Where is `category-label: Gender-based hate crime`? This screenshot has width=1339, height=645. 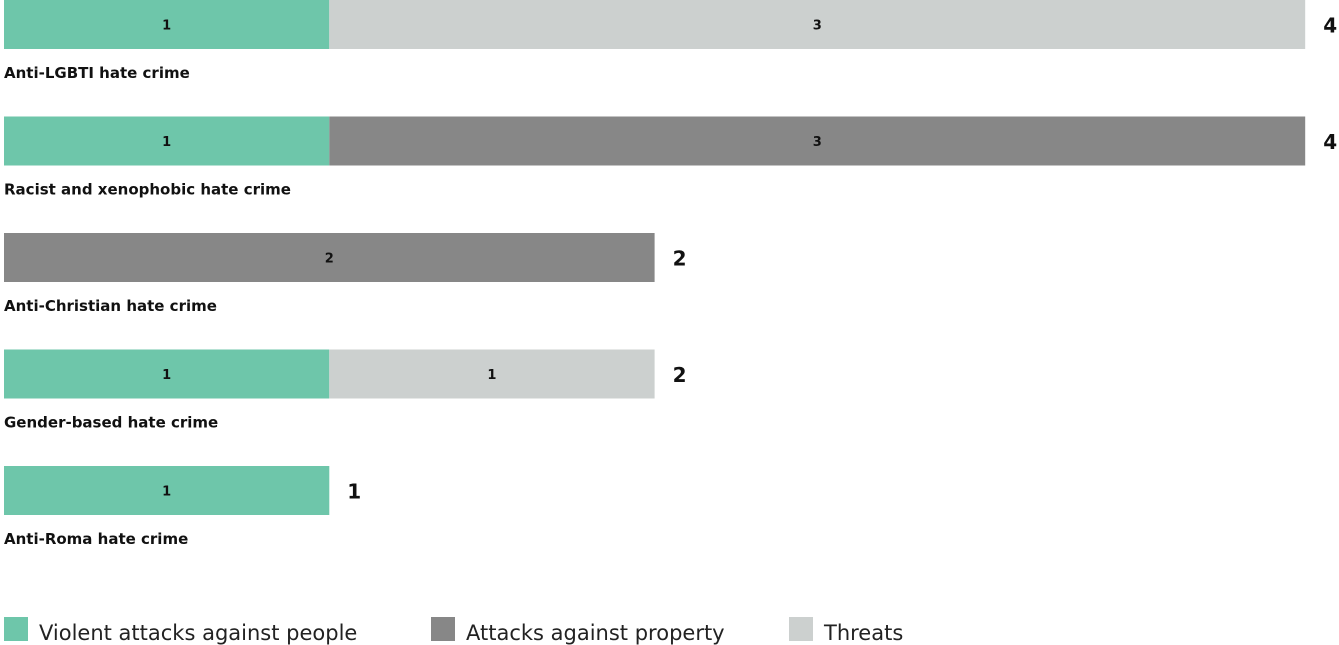
category-label: Gender-based hate crime is located at coordinates (111, 423).